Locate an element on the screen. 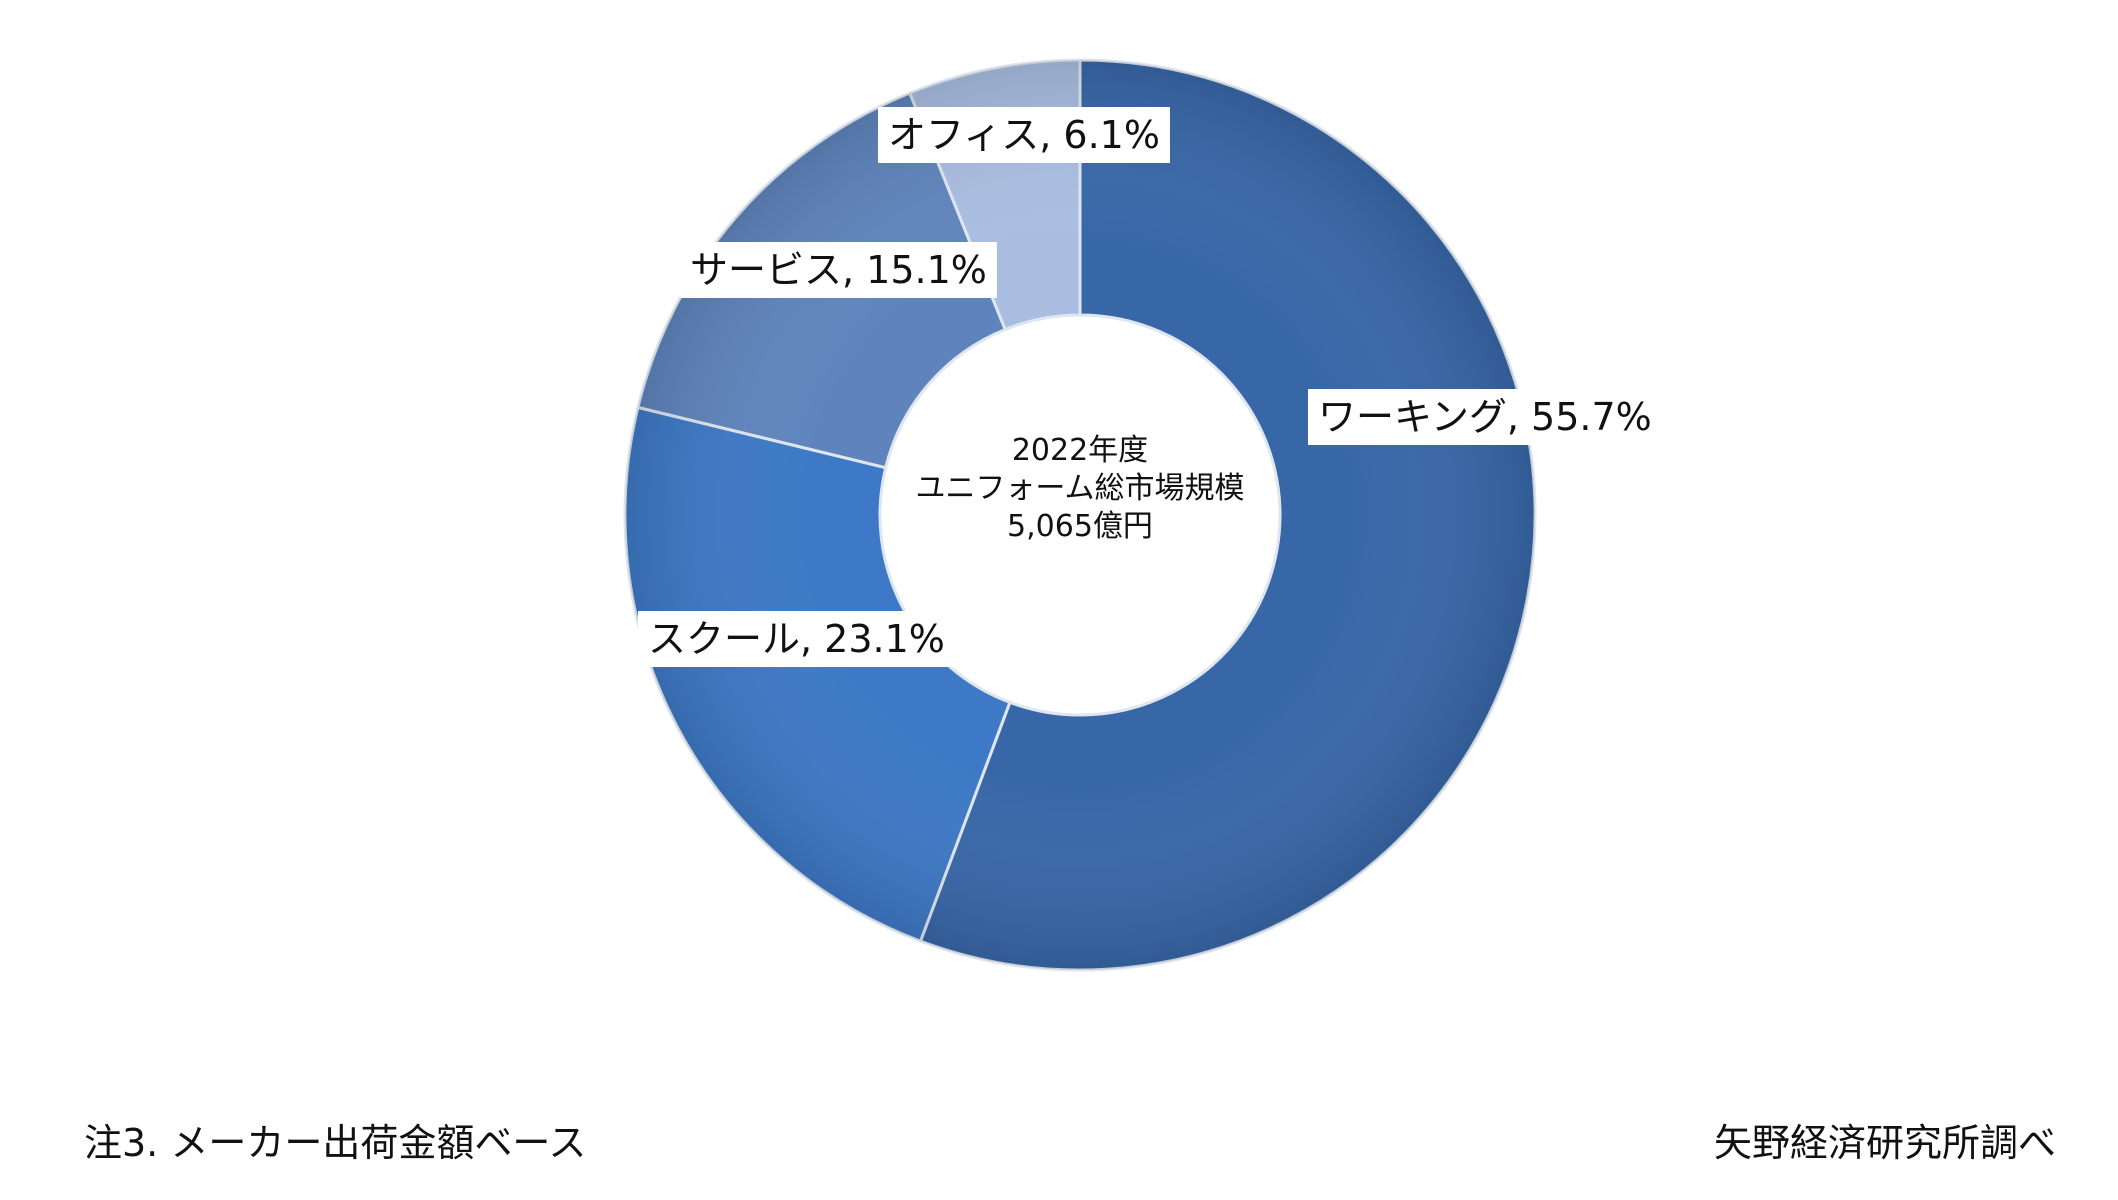 Image resolution: width=2118 pixels, height=1200 pixels. slice-label-3: サービス, 15.1% is located at coordinates (838, 270).